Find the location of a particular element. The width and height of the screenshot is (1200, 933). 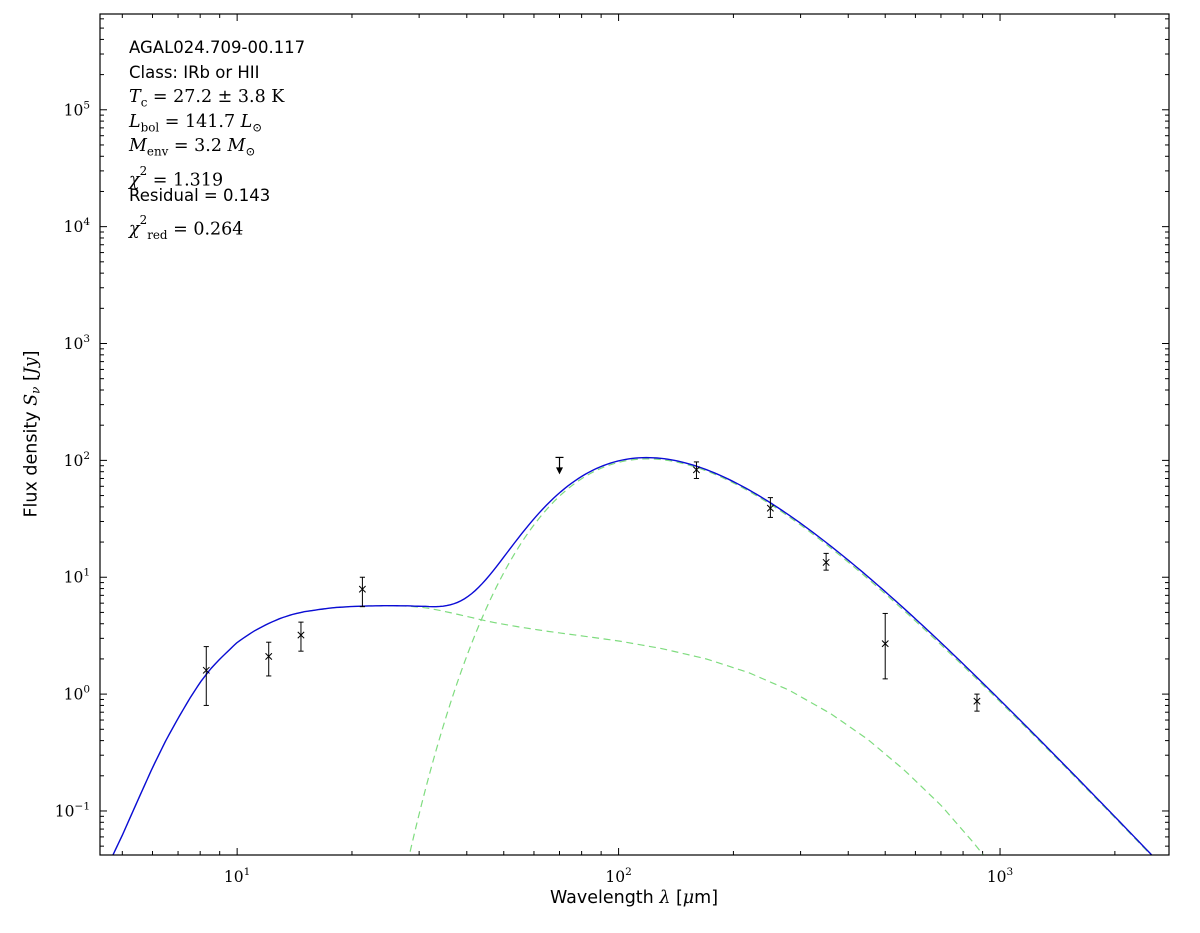

text-segment: S is located at coordinates (31, 399).